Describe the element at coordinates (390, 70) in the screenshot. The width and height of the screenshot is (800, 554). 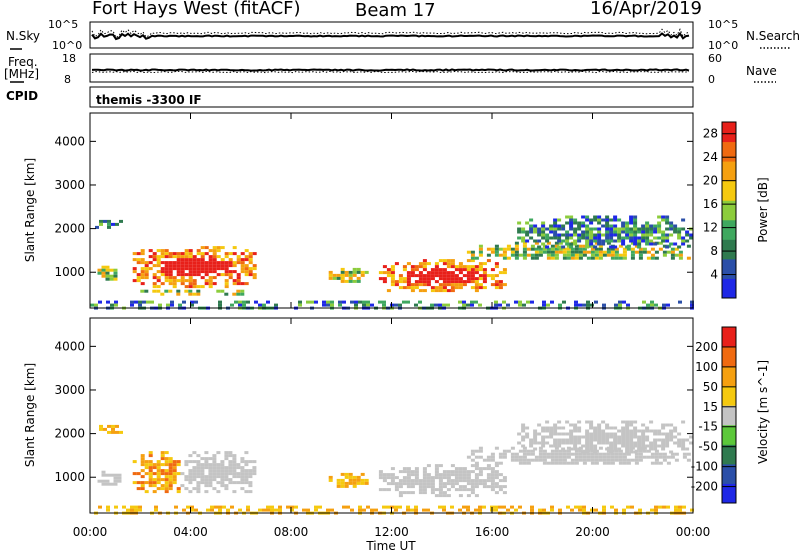
I see `freq-series` at that location.